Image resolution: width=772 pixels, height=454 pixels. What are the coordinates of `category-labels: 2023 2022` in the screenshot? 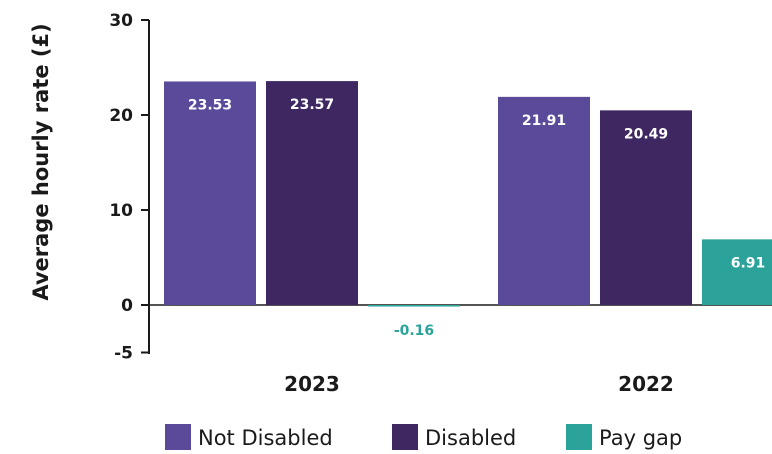 It's located at (479, 384).